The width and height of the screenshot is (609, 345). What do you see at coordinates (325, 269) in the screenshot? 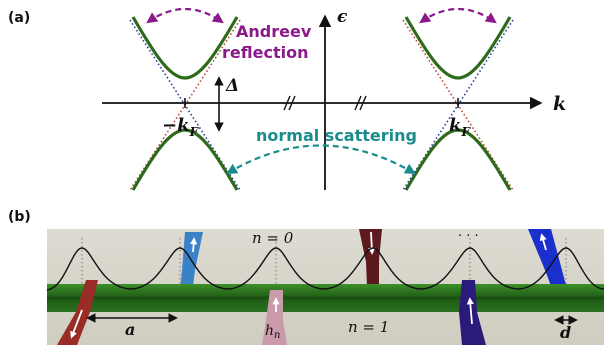
I see `potential-peaks` at bounding box center [325, 269].